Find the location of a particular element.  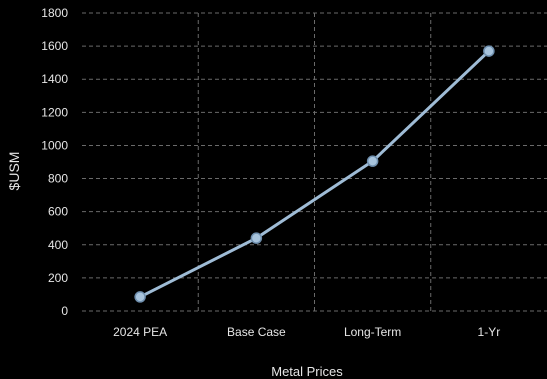

y-tick-label: 1200 is located at coordinates (54, 112).